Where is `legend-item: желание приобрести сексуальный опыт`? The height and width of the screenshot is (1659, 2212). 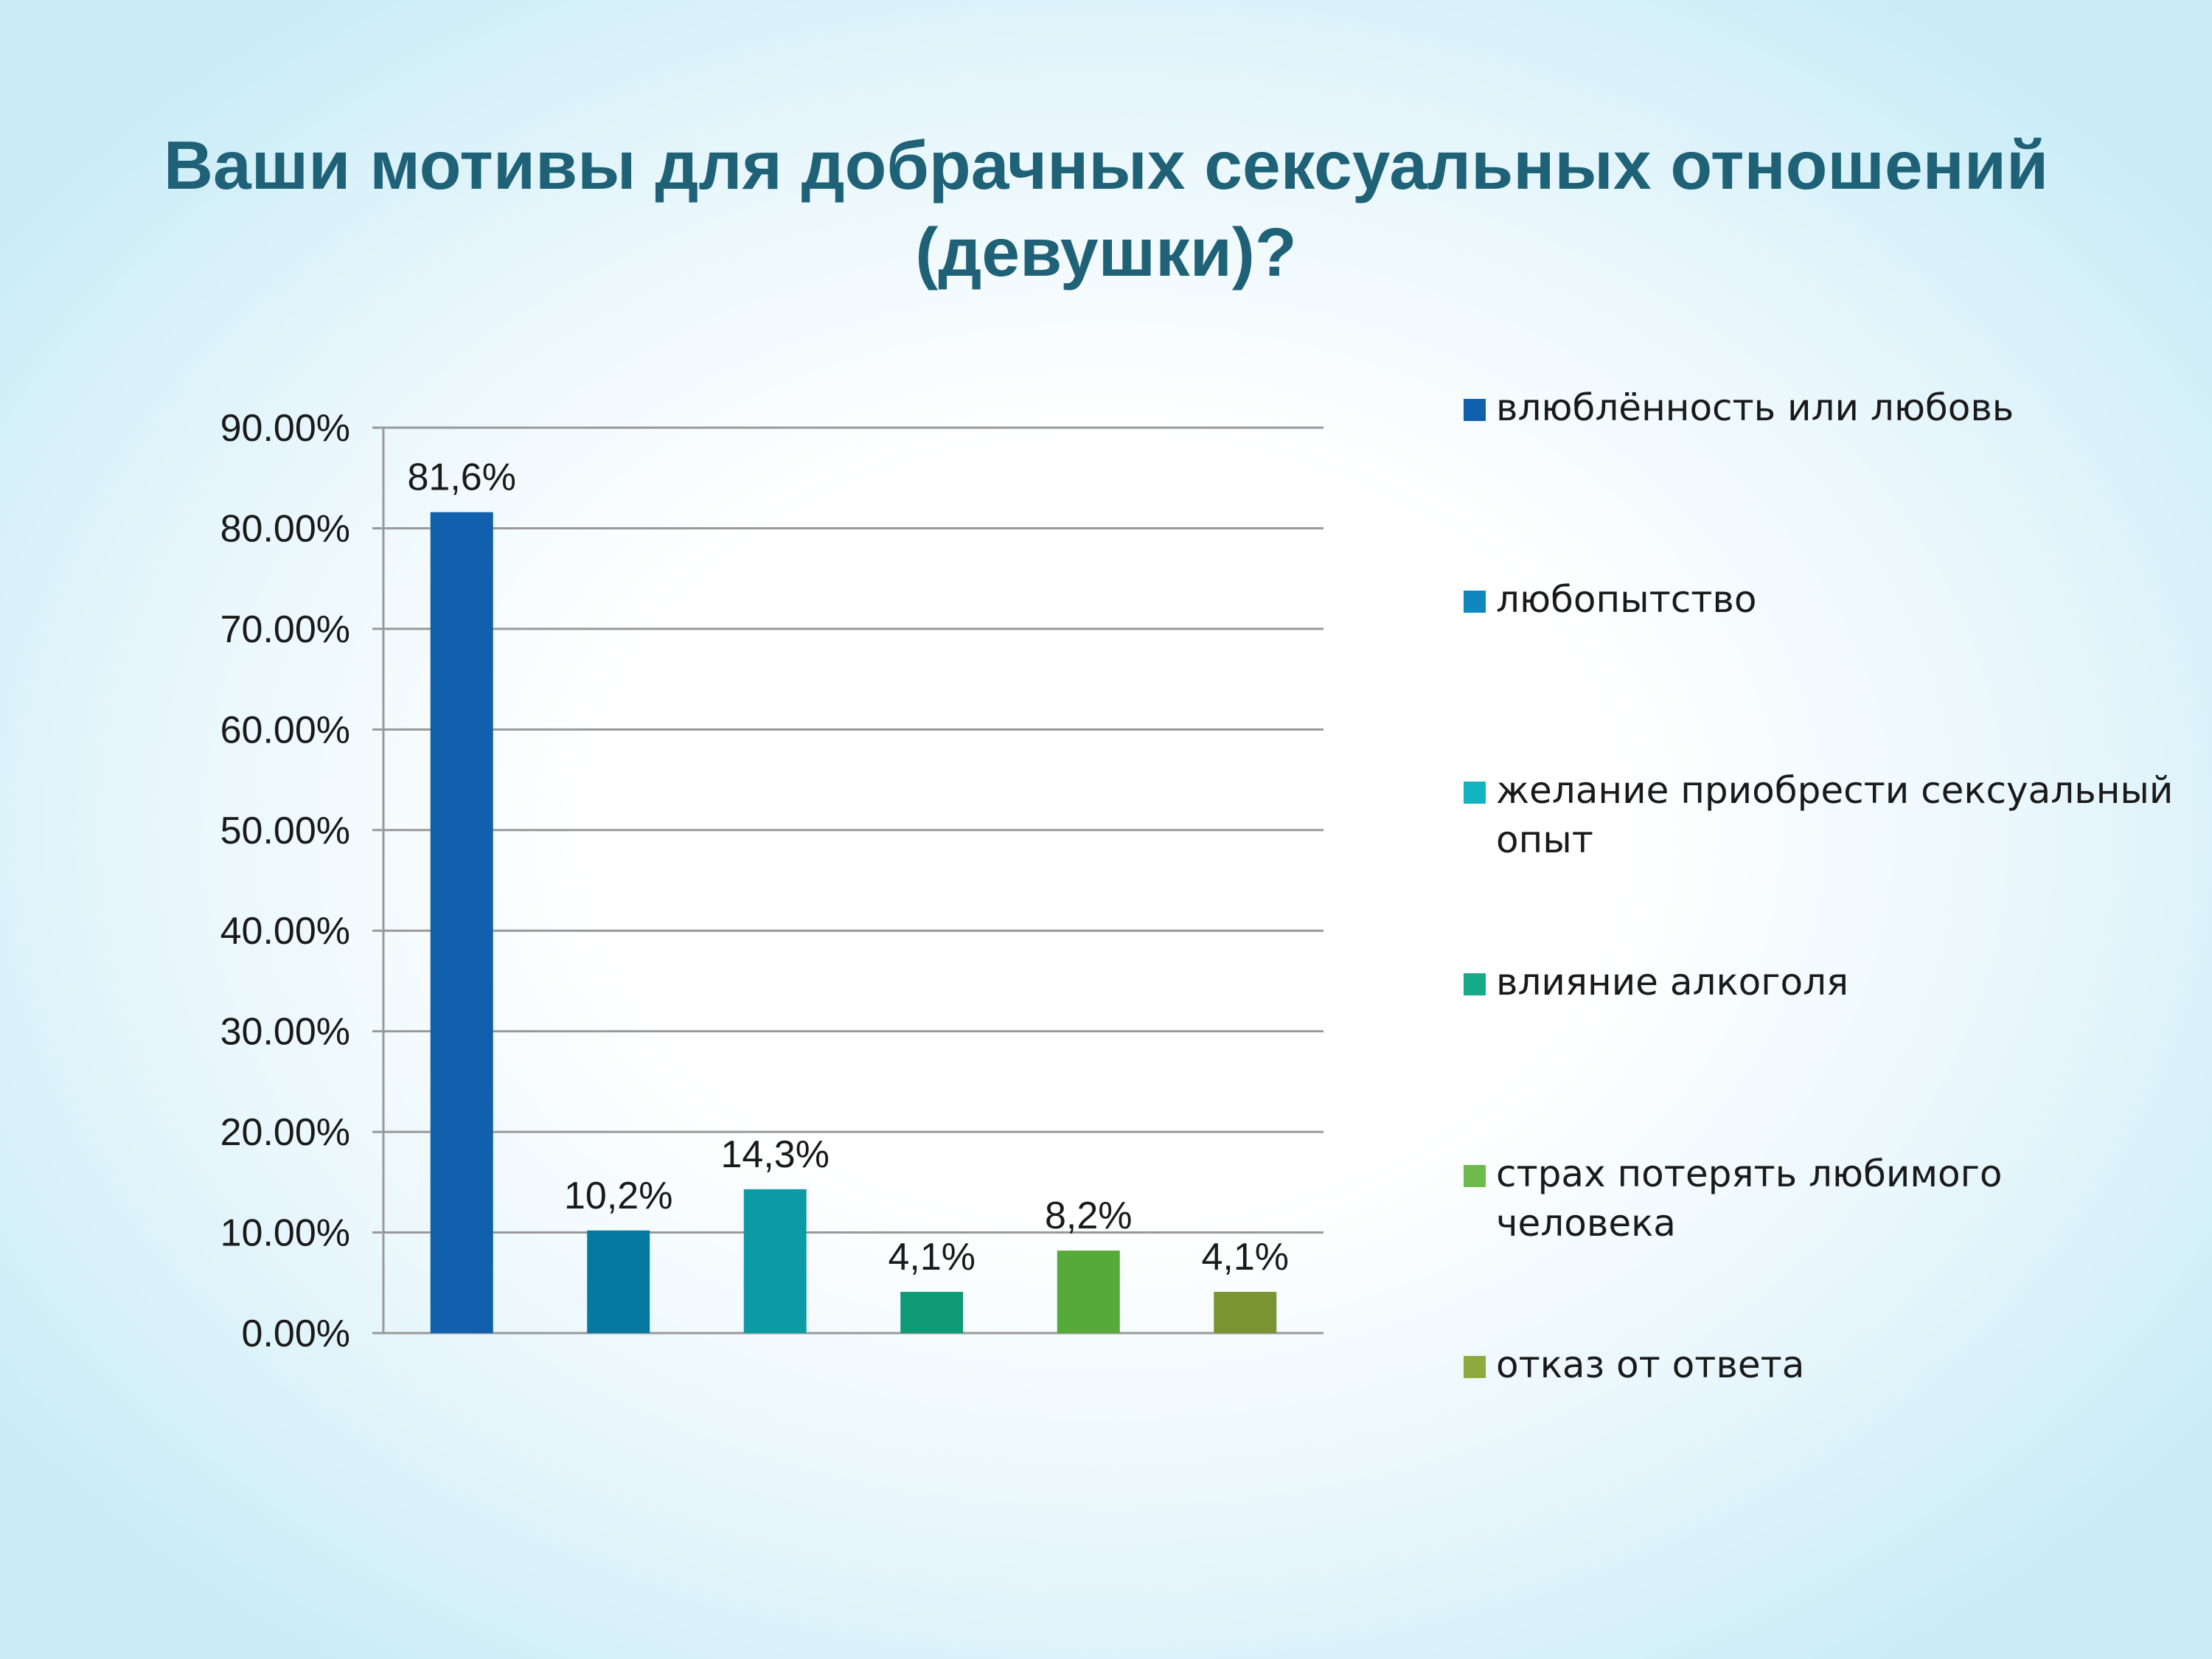 legend-item: желание приобрести сексуальный опыт is located at coordinates (1825, 815).